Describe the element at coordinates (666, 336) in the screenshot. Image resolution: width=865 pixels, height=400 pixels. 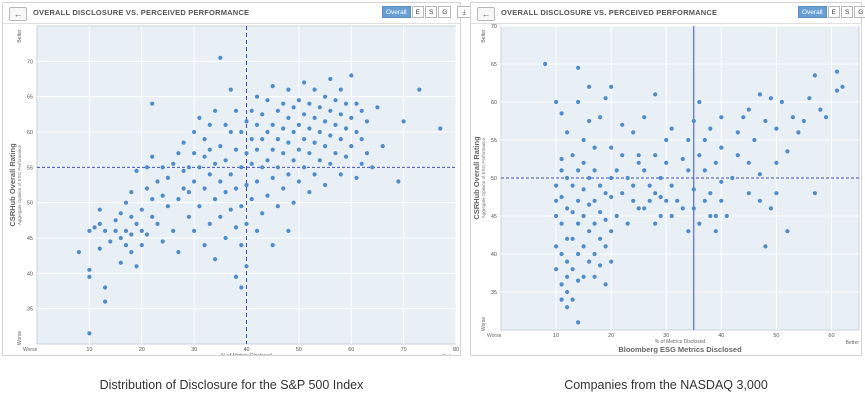
I see `x-tick-label: 30` at that location.